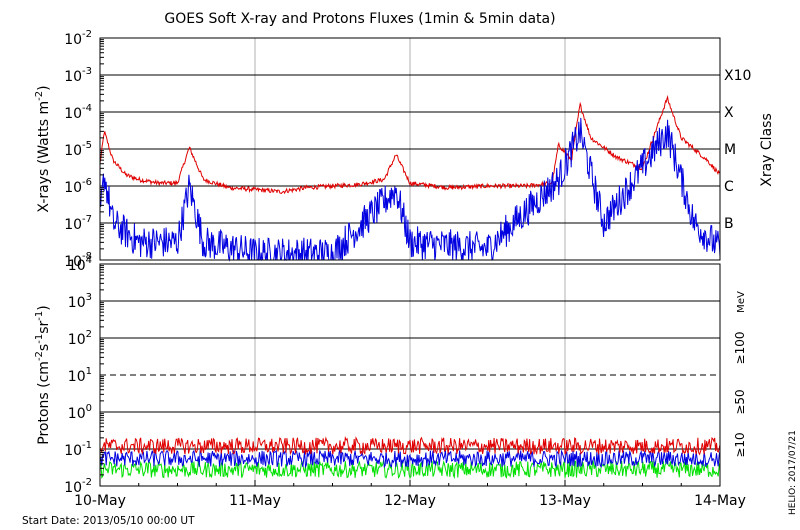 Image resolution: width=800 pixels, height=530 pixels. What do you see at coordinates (100, 501) in the screenshot?
I see `x-tick-label: 10-May` at bounding box center [100, 501].